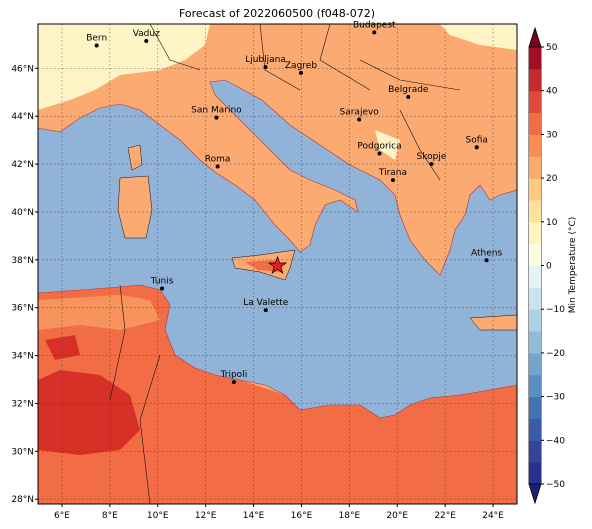  What do you see at coordinates (493, 516) in the screenshot?
I see `x-tick-label: 24°E` at bounding box center [493, 516].